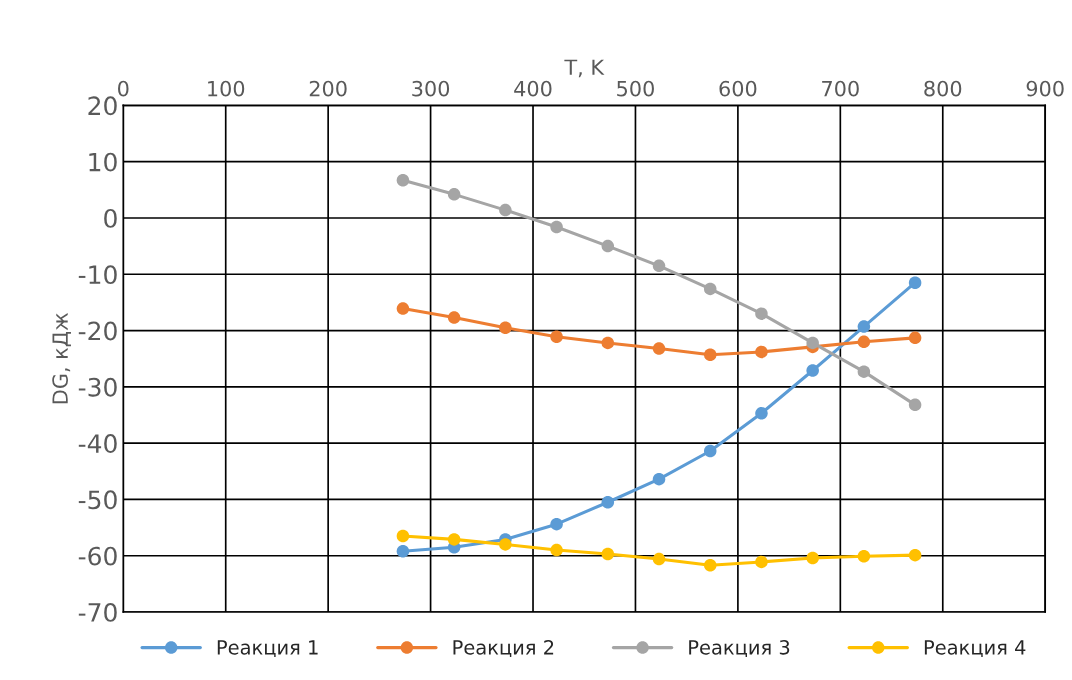 The image size is (1072, 680). I want to click on x-tick-label: 800, so click(943, 88).